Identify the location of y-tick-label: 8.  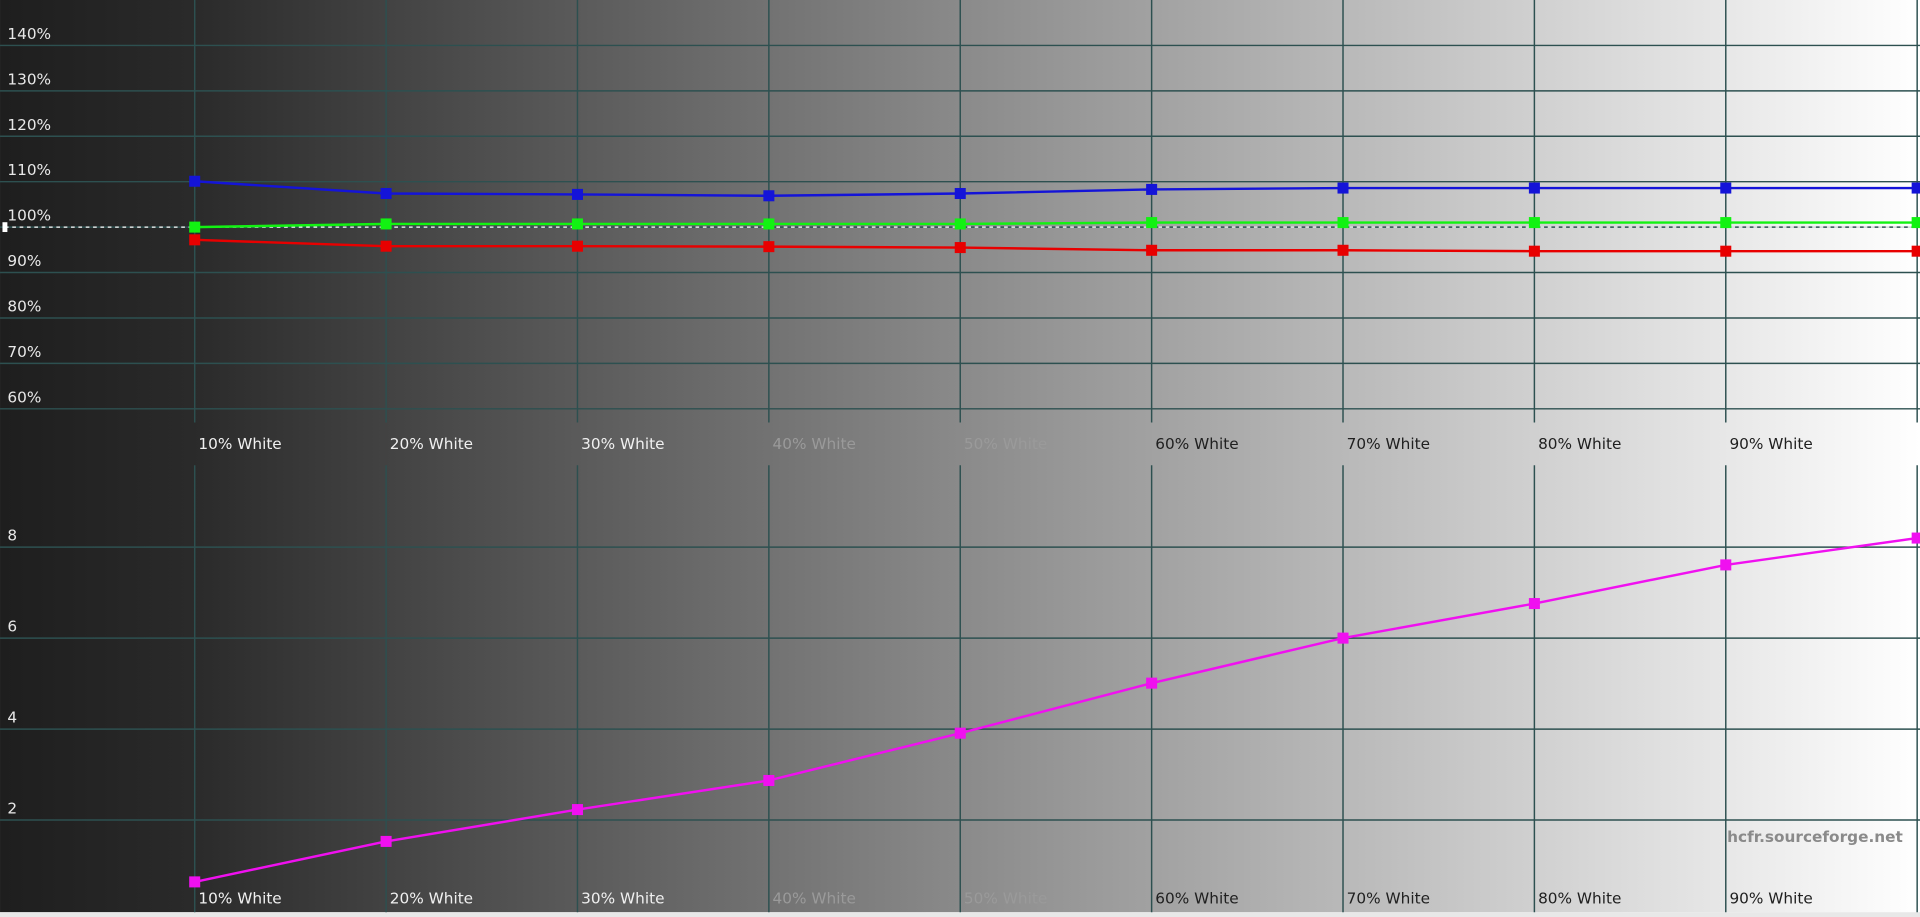
(12, 536).